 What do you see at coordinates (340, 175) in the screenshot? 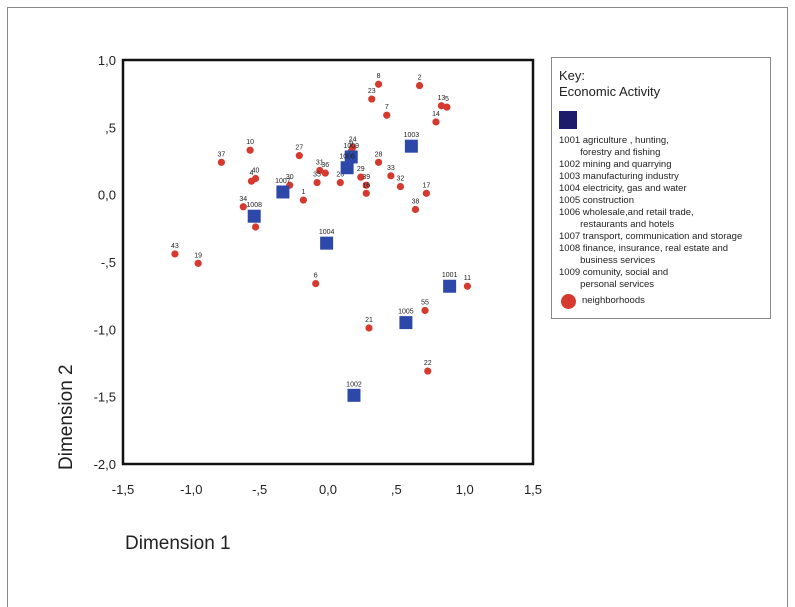
I see `neighborhood-label: 26` at bounding box center [340, 175].